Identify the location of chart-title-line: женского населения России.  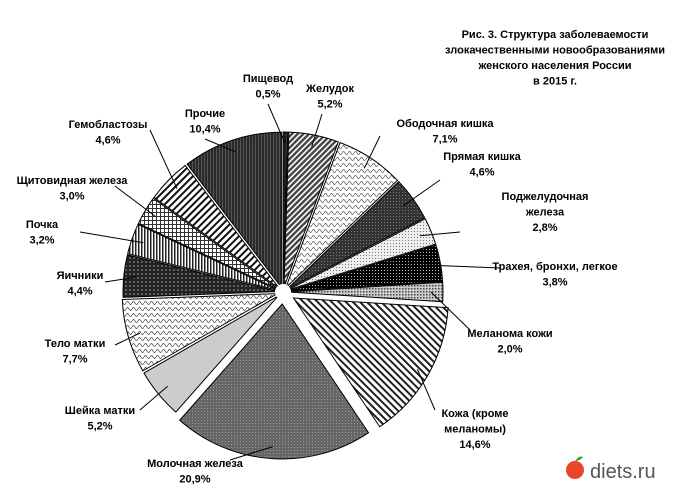
(554, 66).